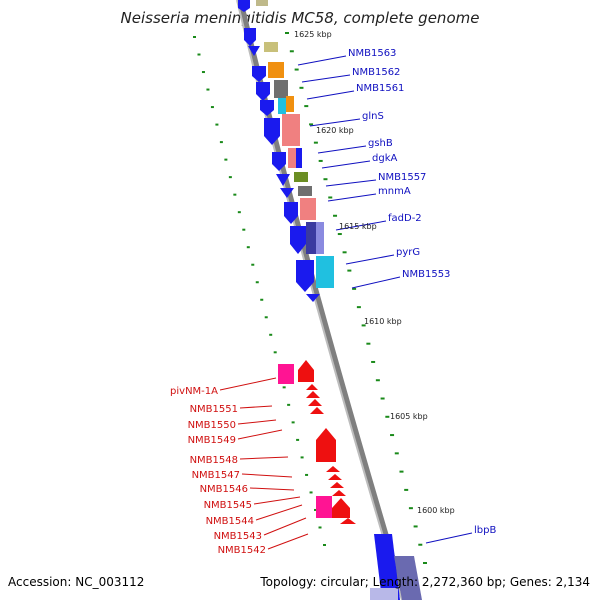 The width and height of the screenshot is (600, 600). What do you see at coordinates (394, 191) in the screenshot?
I see `gene-label-mnma: mnmA` at bounding box center [394, 191].